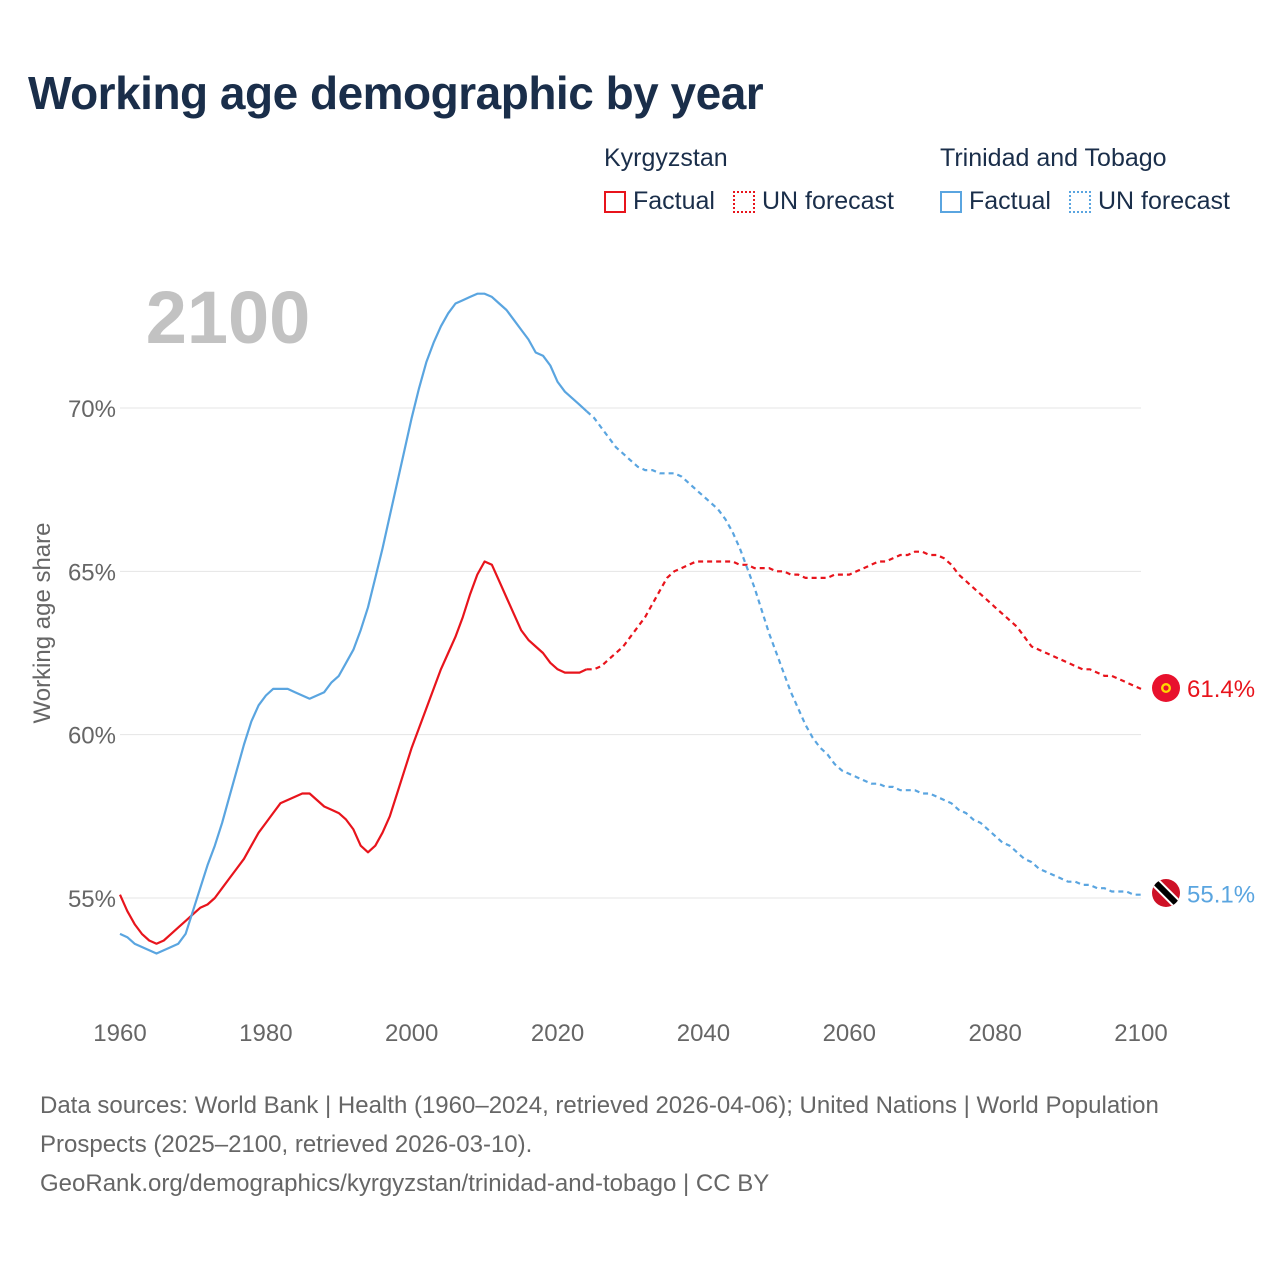 This screenshot has height=1280, width=1280. Describe the element at coordinates (864, 620) in the screenshot. I see `kyrgyzstan-forecast-line` at that location.